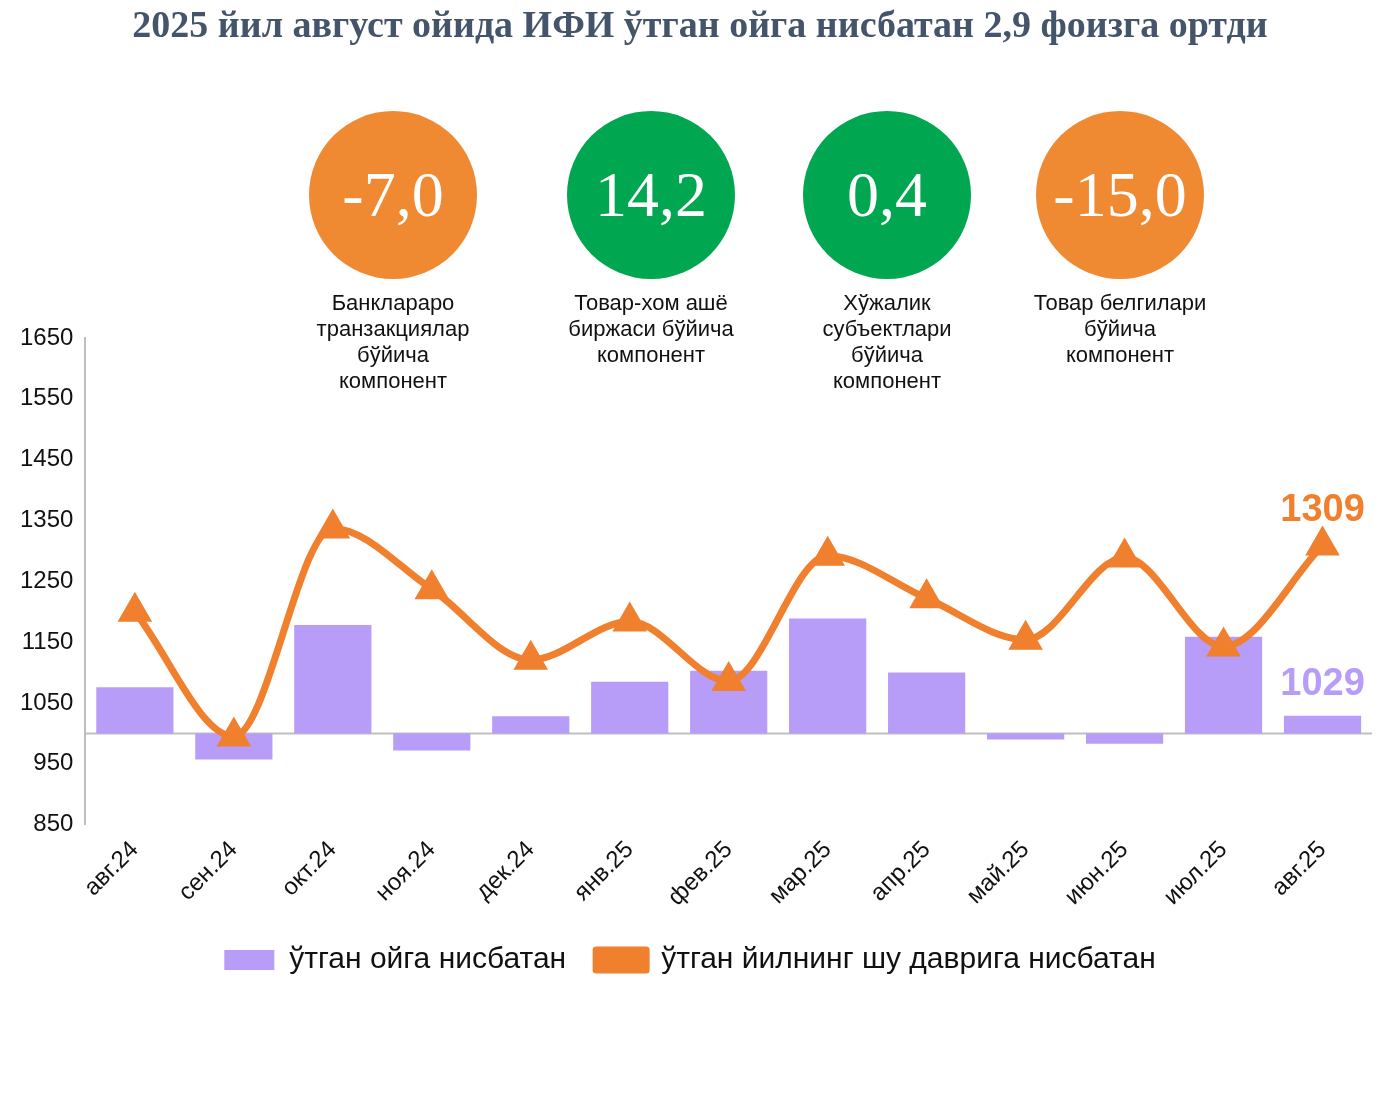 This screenshot has height=1109, width=1400. I want to click on category-label: Банклараро транзакциялар бўйича компонент, so click(393, 342).